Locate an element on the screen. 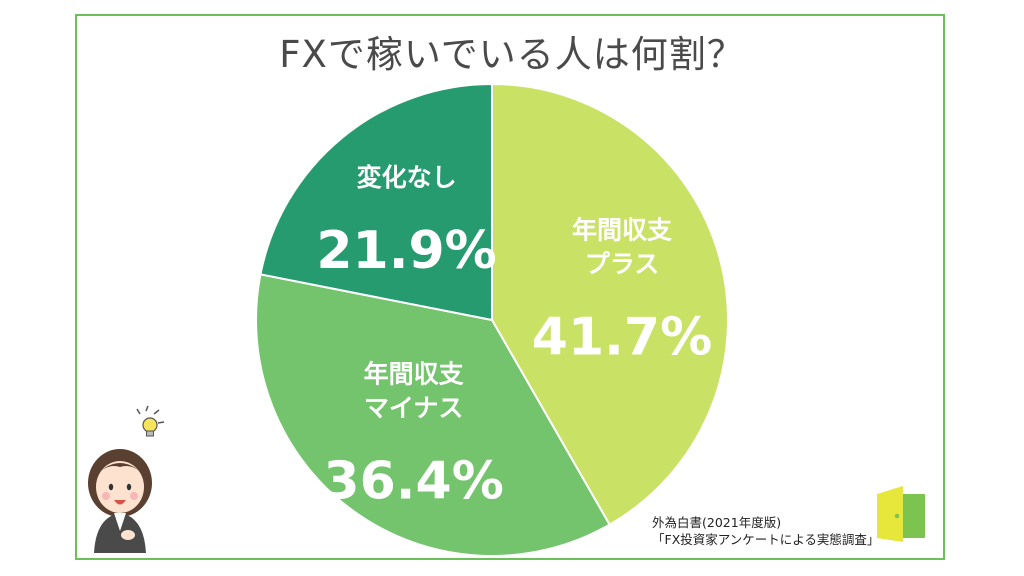 This screenshot has width=1024, height=576. lightbulb-icon is located at coordinates (150, 421).